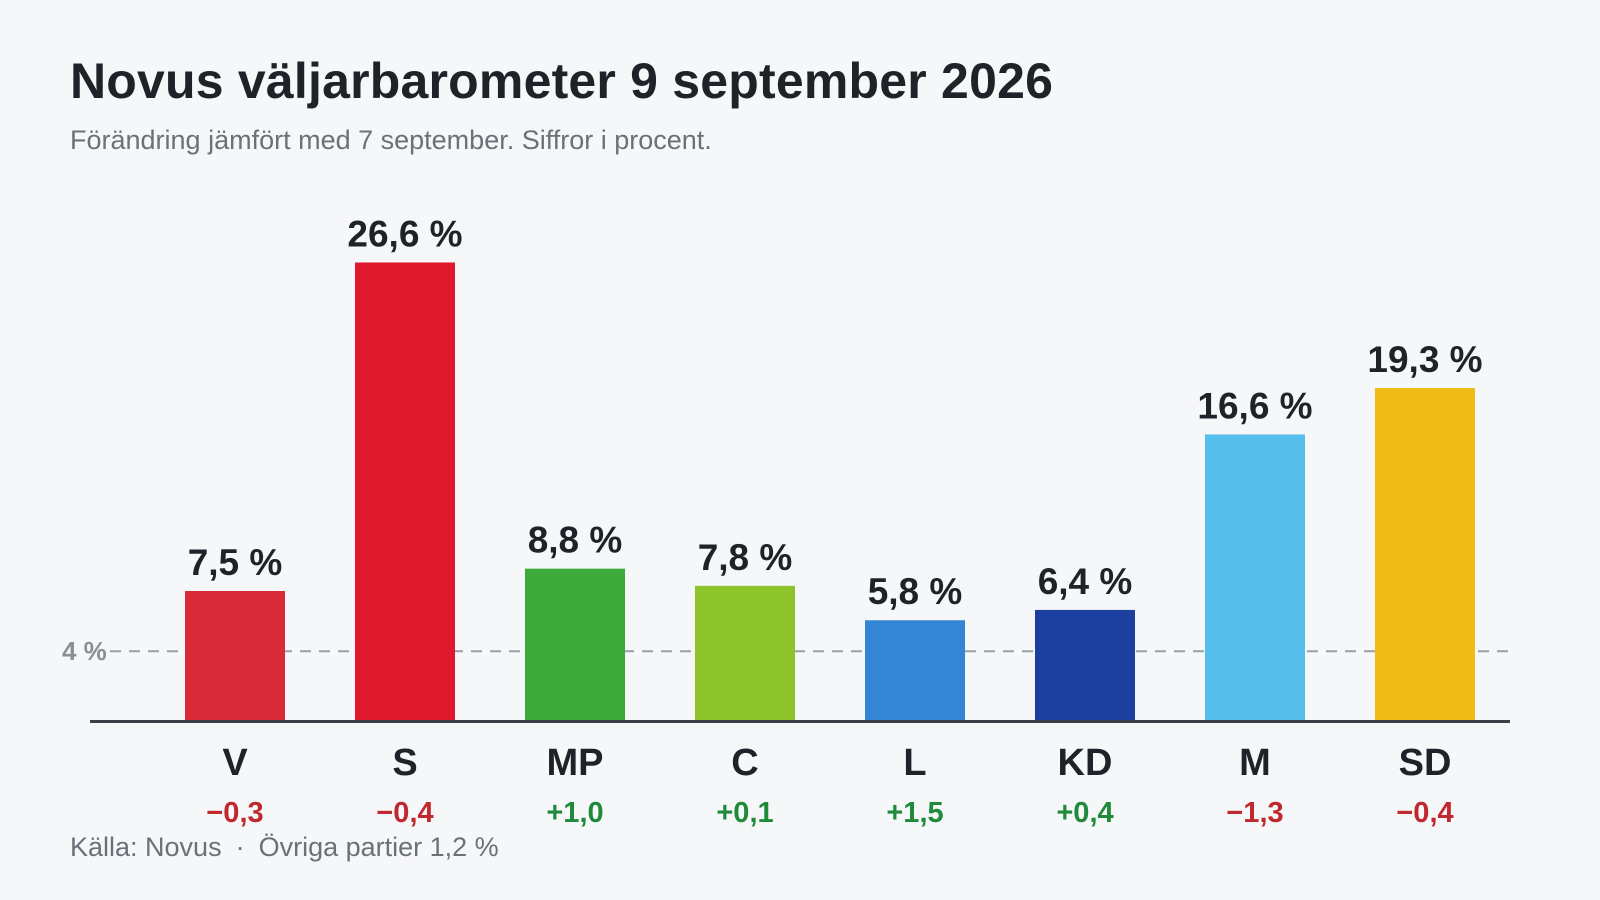 Image resolution: width=1600 pixels, height=900 pixels. Describe the element at coordinates (404, 233) in the screenshot. I see `value-label-s: 26,6 %` at that location.